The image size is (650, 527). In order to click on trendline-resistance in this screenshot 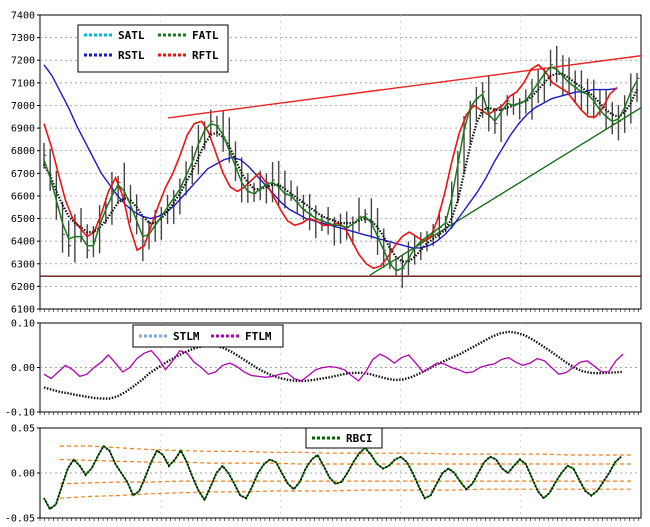, I will do `click(404, 87)`.